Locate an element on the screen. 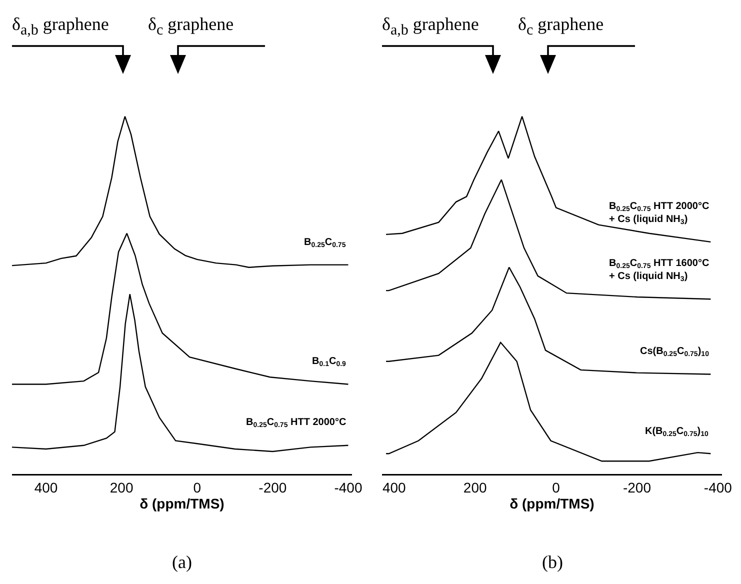  series-label: B$_{0.25}$C$_{0.75}$ HTT 1600°C + Cs (liquid NH$_{3}$) is located at coordinates (659, 271).